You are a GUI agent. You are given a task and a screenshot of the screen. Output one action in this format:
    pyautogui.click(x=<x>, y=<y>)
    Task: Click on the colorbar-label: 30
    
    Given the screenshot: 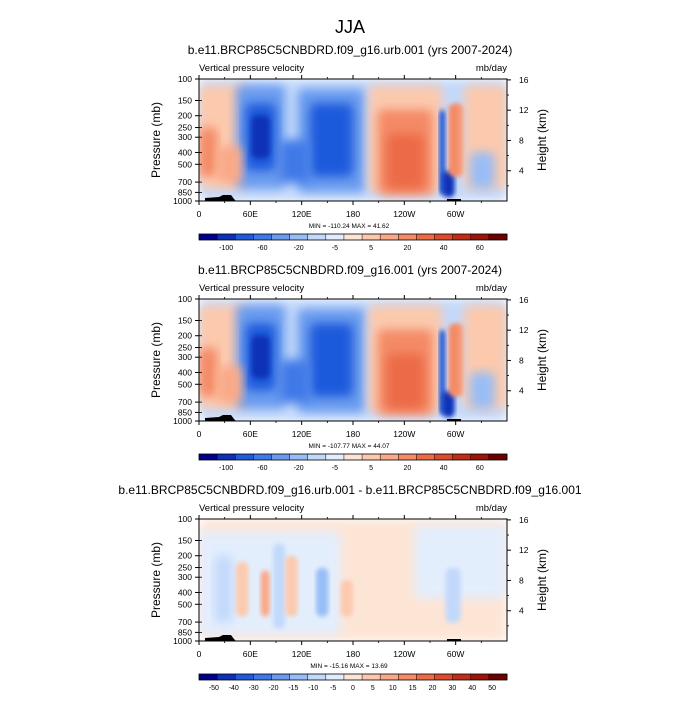 What is the action you would take?
    pyautogui.click(x=452, y=688)
    